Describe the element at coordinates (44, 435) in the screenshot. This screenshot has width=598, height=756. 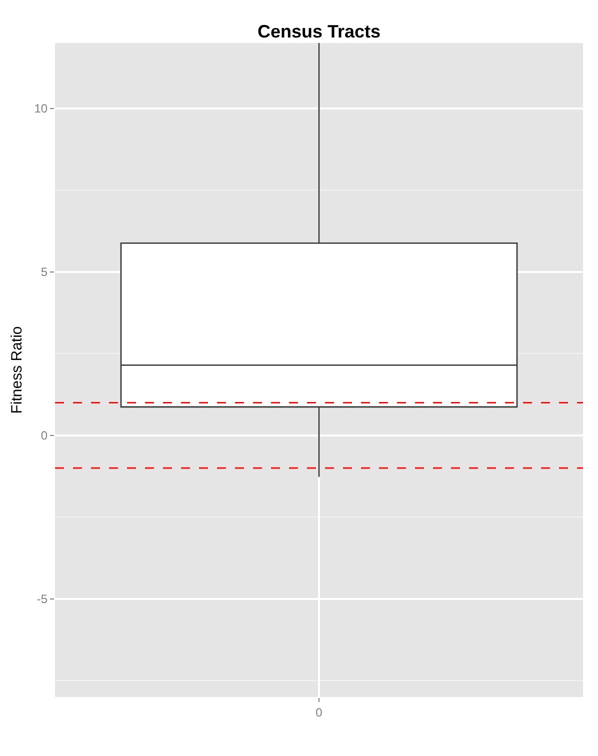
I see `y-tick-label: 0` at that location.